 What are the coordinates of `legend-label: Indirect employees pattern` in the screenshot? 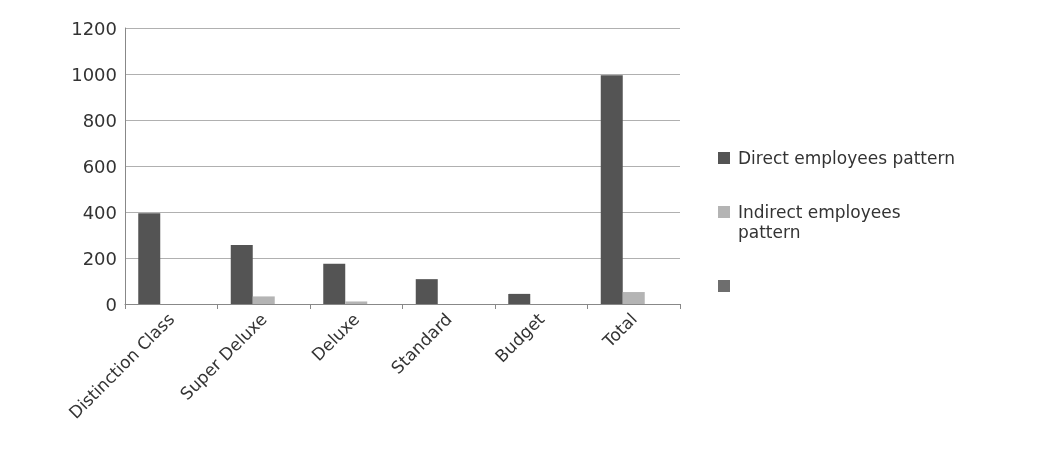 It's located at (820, 222).